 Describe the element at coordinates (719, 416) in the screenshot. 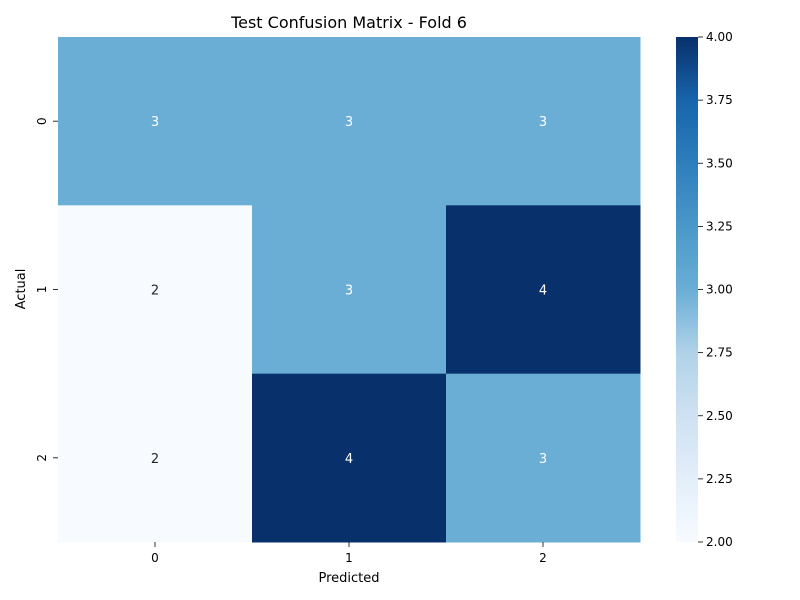

I see `colorbar-tick-label-2: 2.50` at that location.